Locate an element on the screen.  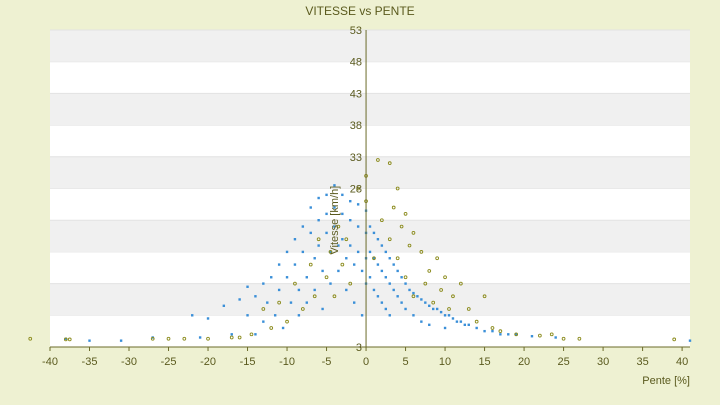
x-tick-label: -20 is located at coordinates (208, 362).